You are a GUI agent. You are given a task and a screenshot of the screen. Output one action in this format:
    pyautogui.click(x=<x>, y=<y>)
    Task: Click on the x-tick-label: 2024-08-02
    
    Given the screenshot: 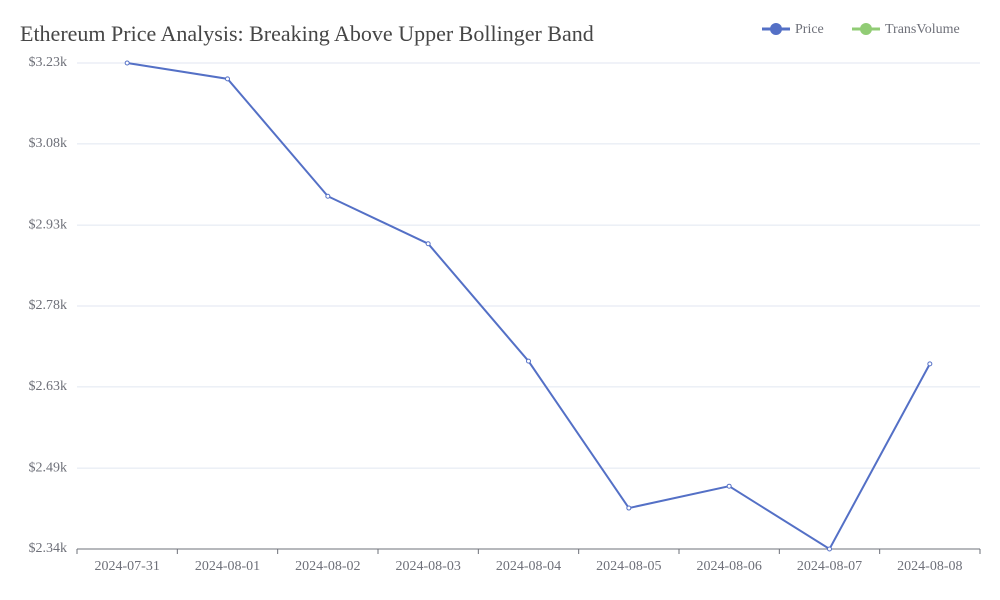 What is the action you would take?
    pyautogui.click(x=327, y=566)
    